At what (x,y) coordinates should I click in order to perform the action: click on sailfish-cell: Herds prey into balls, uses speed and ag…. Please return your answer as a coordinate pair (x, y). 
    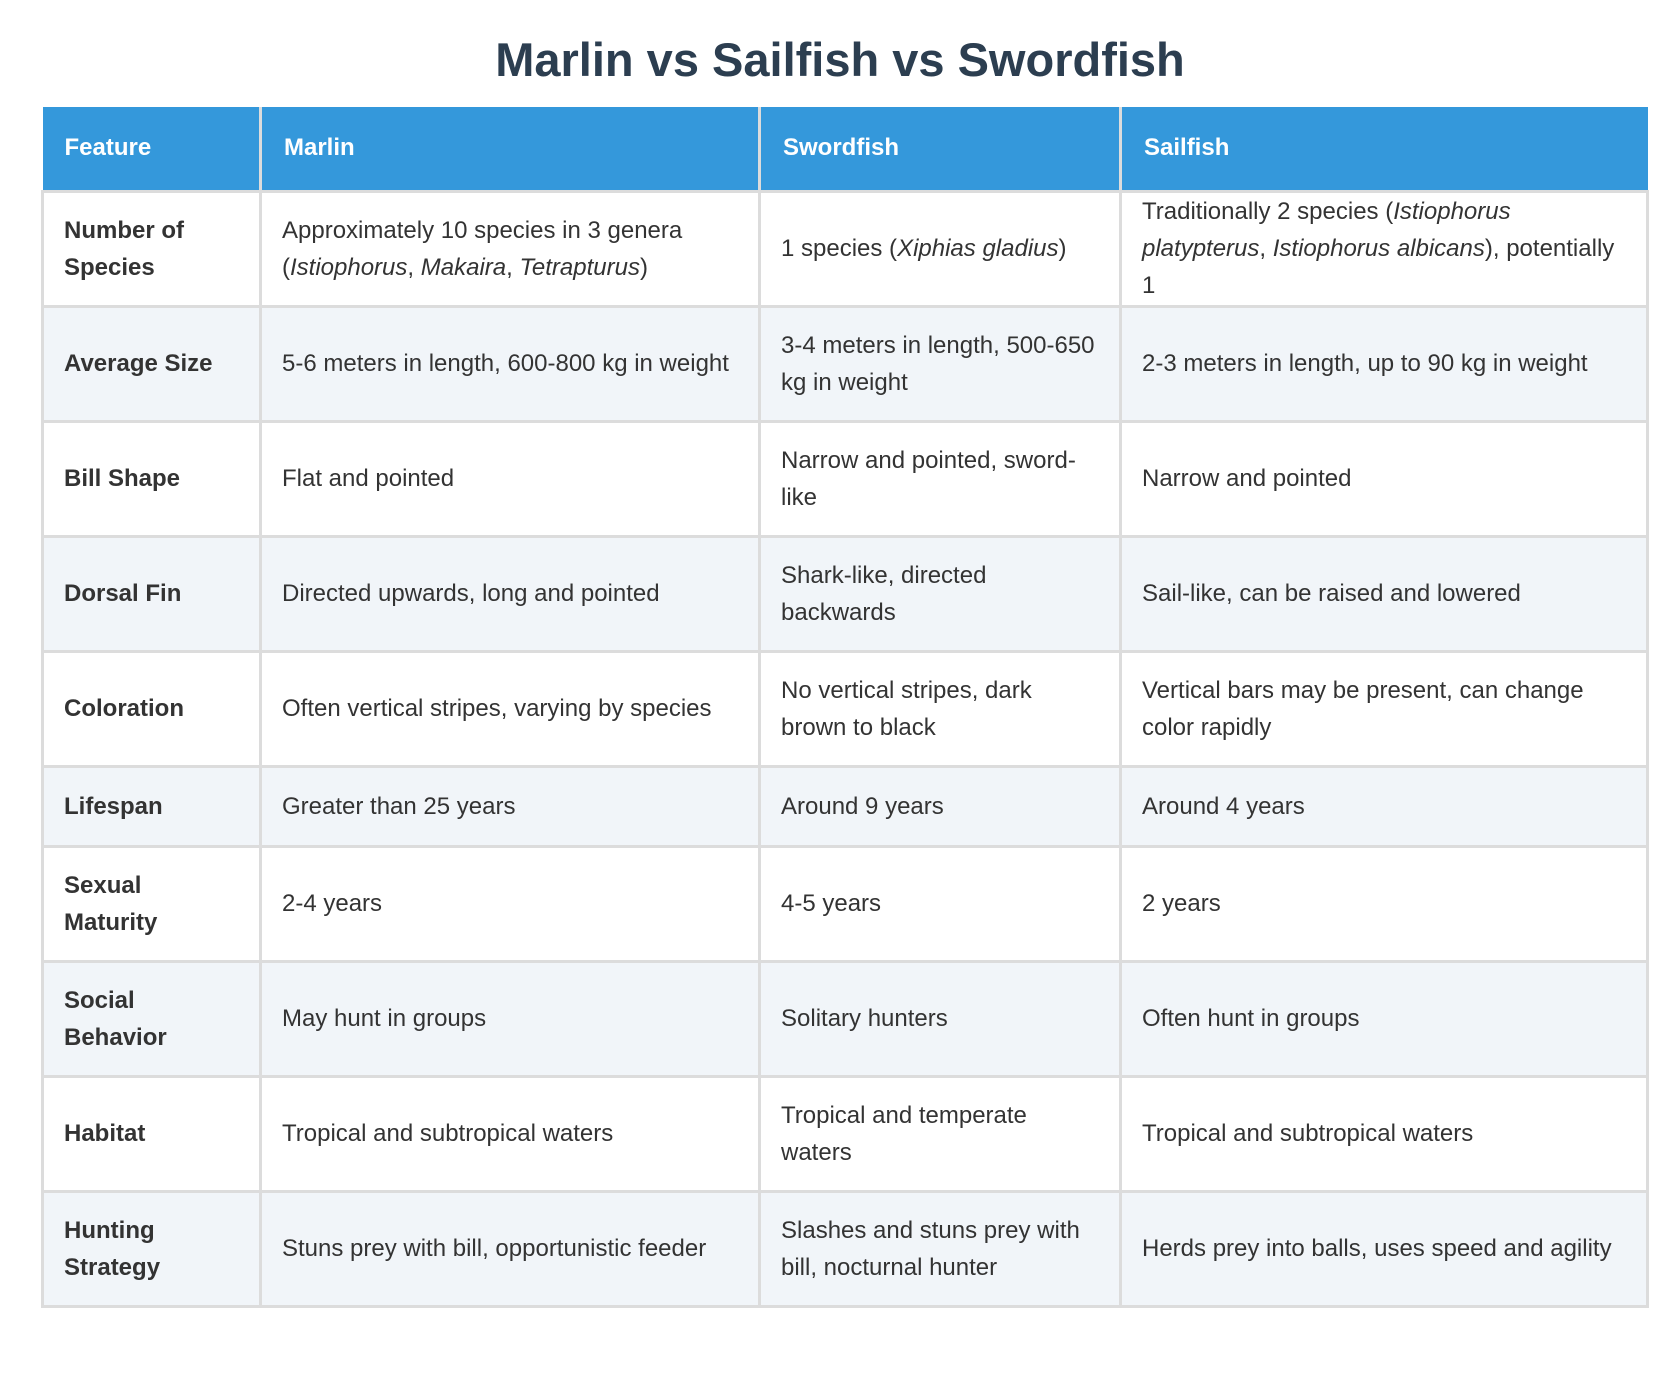
    Looking at the image, I should click on (1384, 1248).